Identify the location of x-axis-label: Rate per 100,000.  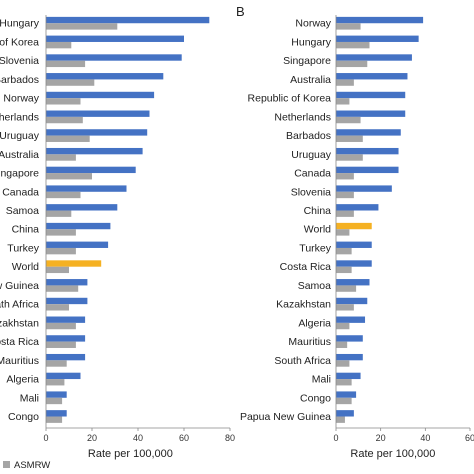
(392, 454).